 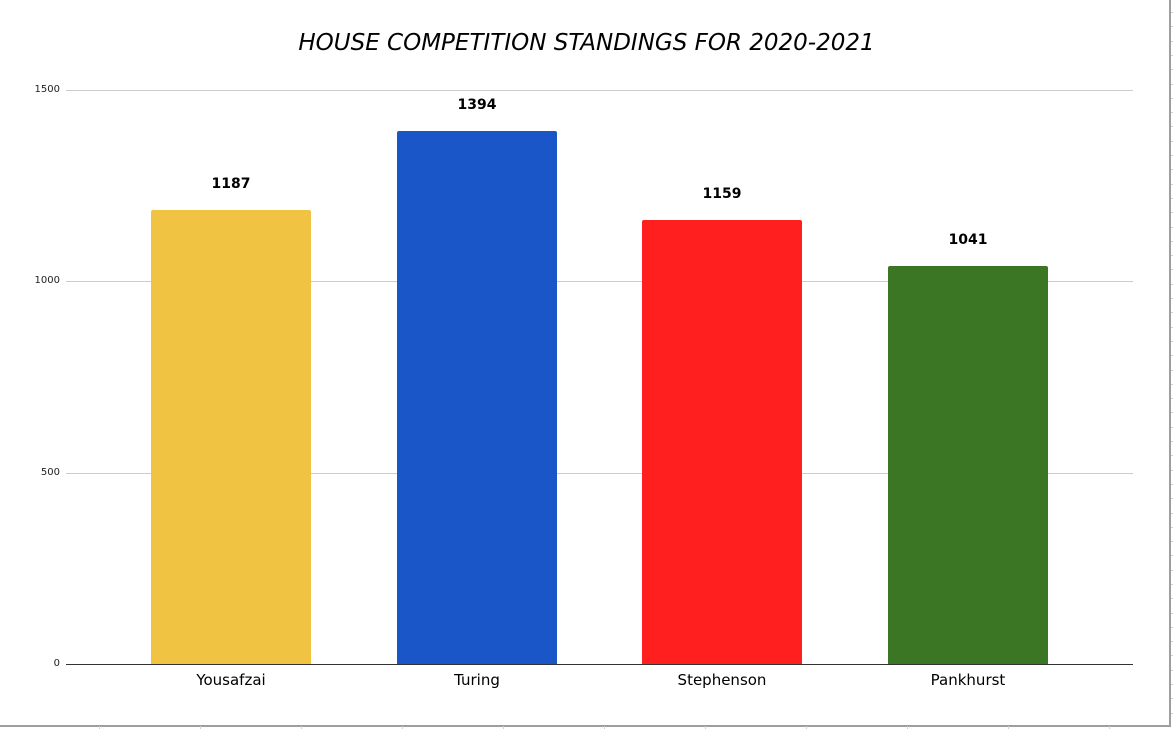 I want to click on y-tick-label: 1000, so click(x=47, y=280).